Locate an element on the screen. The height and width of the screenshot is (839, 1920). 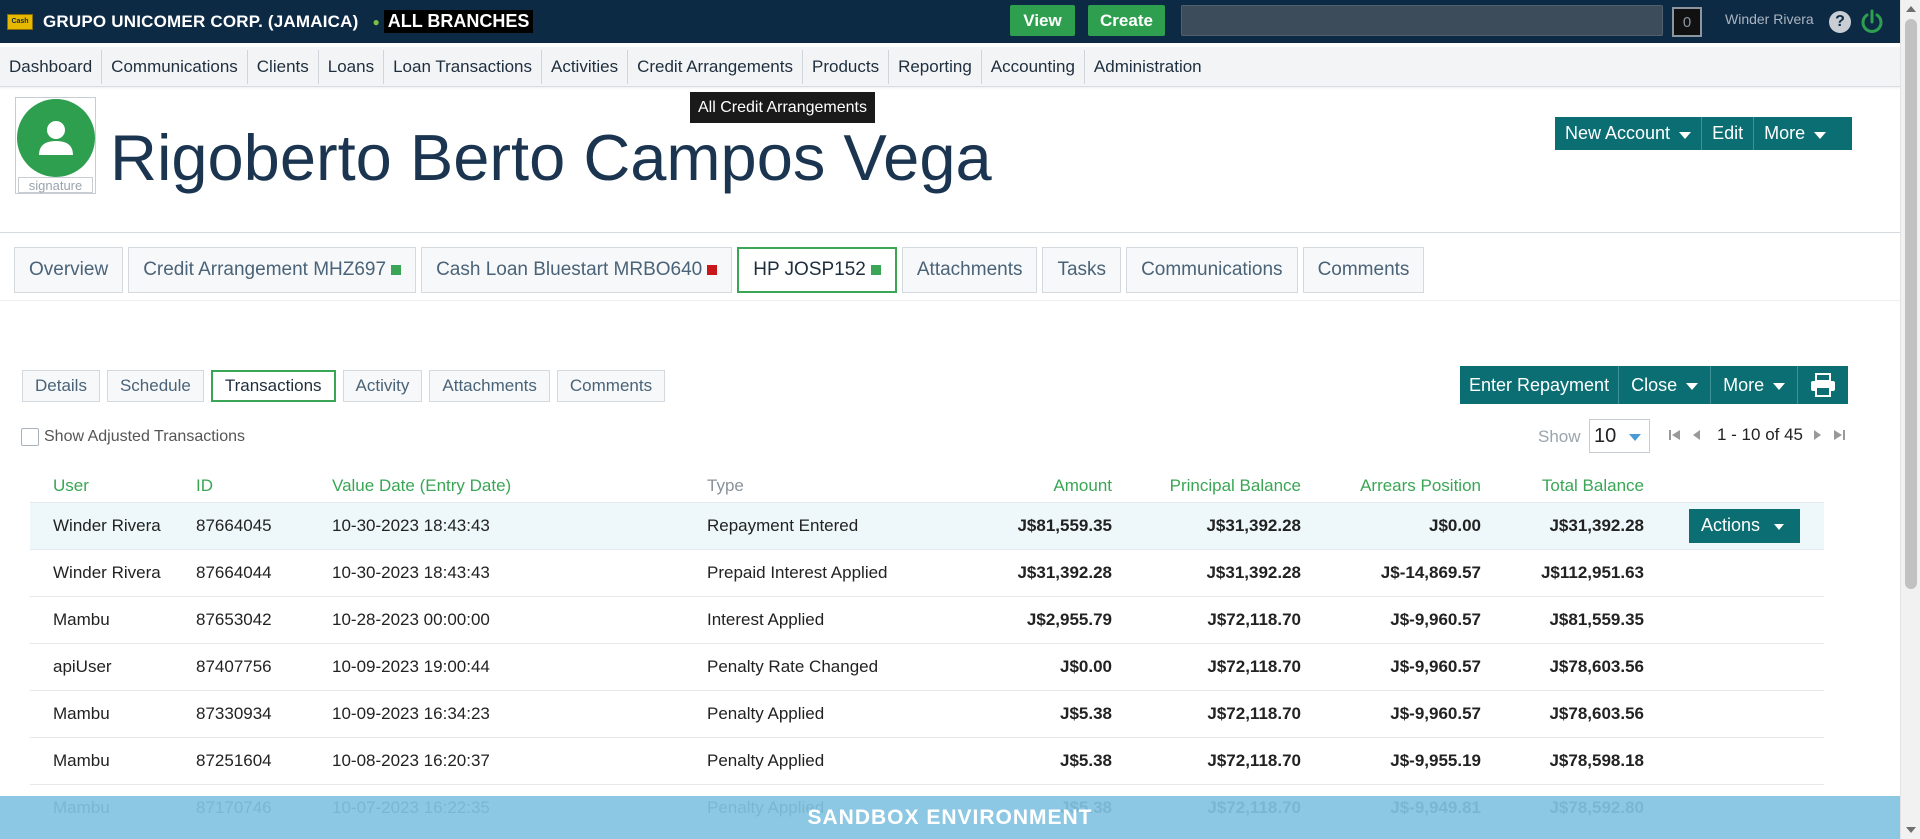
help-icon: ? is located at coordinates (1840, 22).